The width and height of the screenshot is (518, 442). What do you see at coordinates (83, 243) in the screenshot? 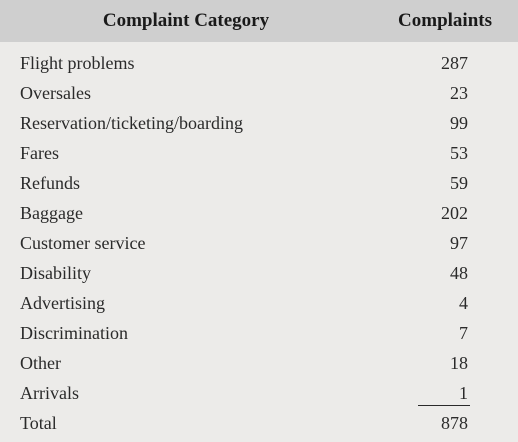
I see `row-category: Customer service` at bounding box center [83, 243].